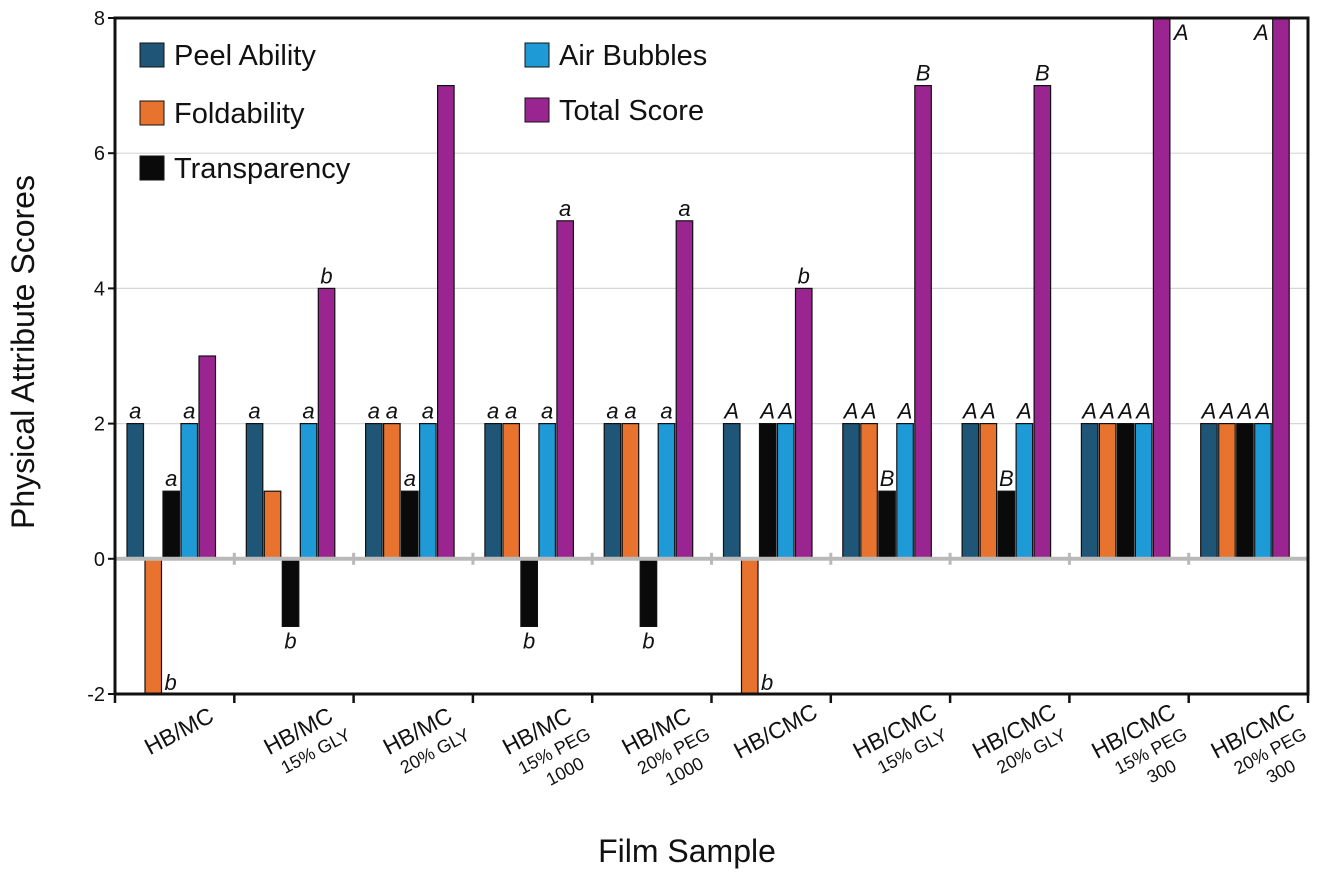  Describe the element at coordinates (687, 851) in the screenshot. I see `x-axis-title: Film Sample` at that location.